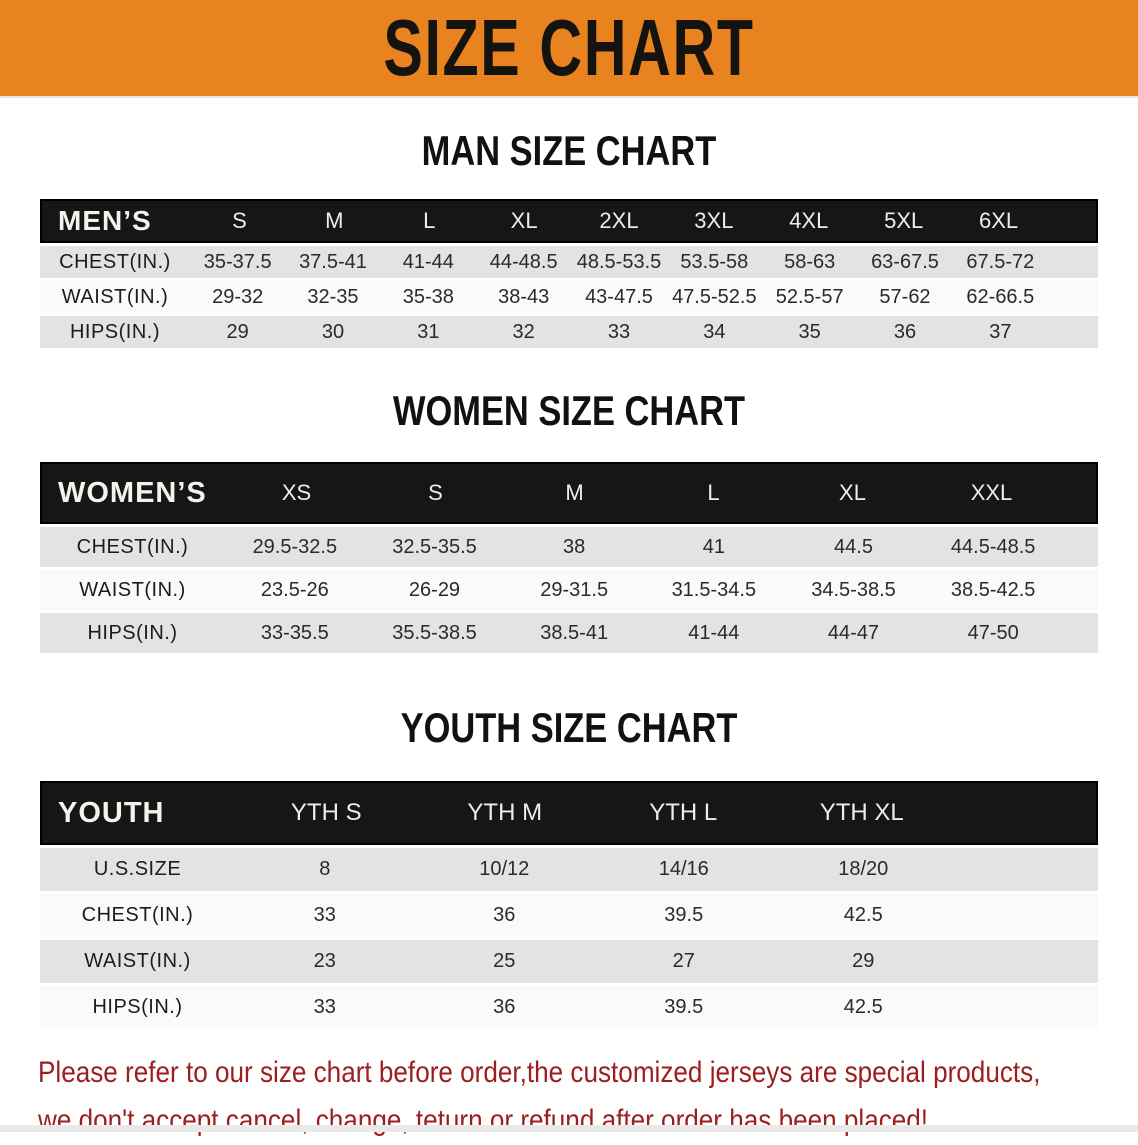 Image resolution: width=1138 pixels, height=1145 pixels. What do you see at coordinates (523, 297) in the screenshot?
I see `cell-value: 38-43` at bounding box center [523, 297].